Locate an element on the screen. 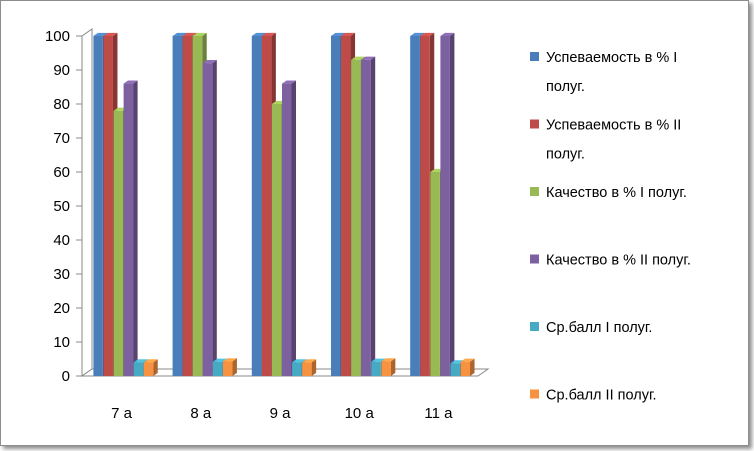  y-tick-label: 60 is located at coordinates (61, 172).